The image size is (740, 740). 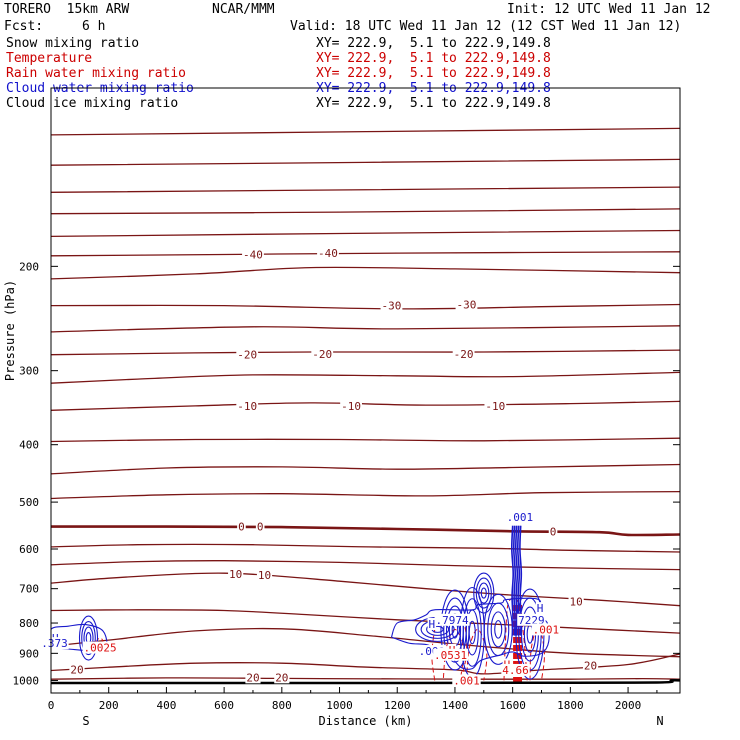 What do you see at coordinates (609, 9) in the screenshot?
I see `init-time: Init: 12 UTC Wed 11 Jan 12` at bounding box center [609, 9].